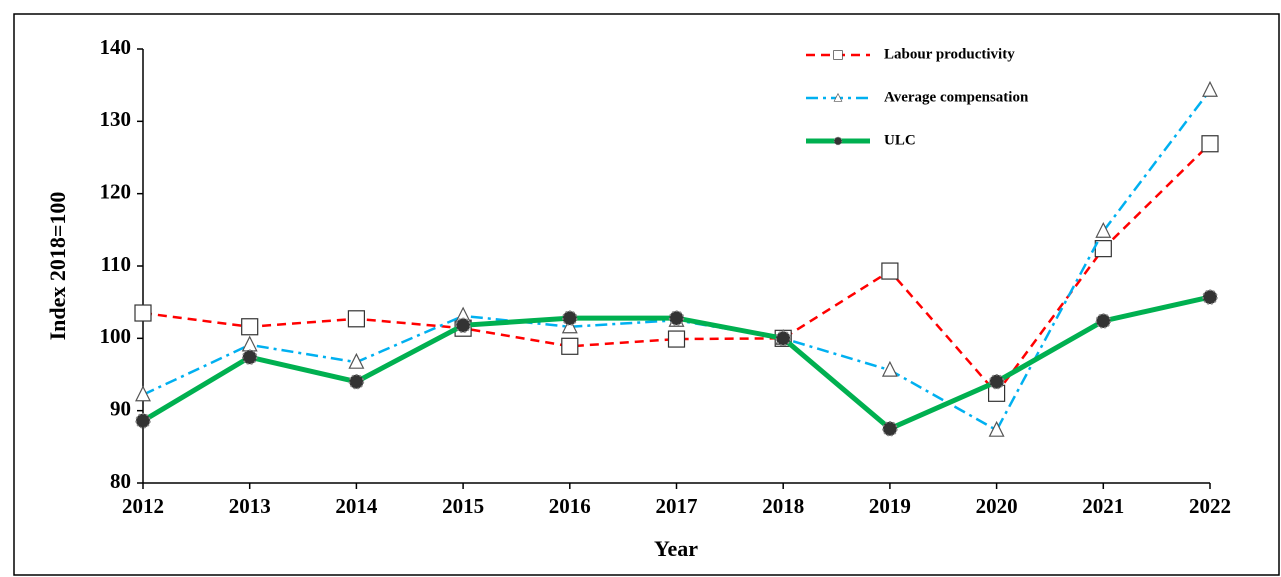 The height and width of the screenshot is (577, 1281). I want to click on x-tick-label: 2012, so click(143, 506).